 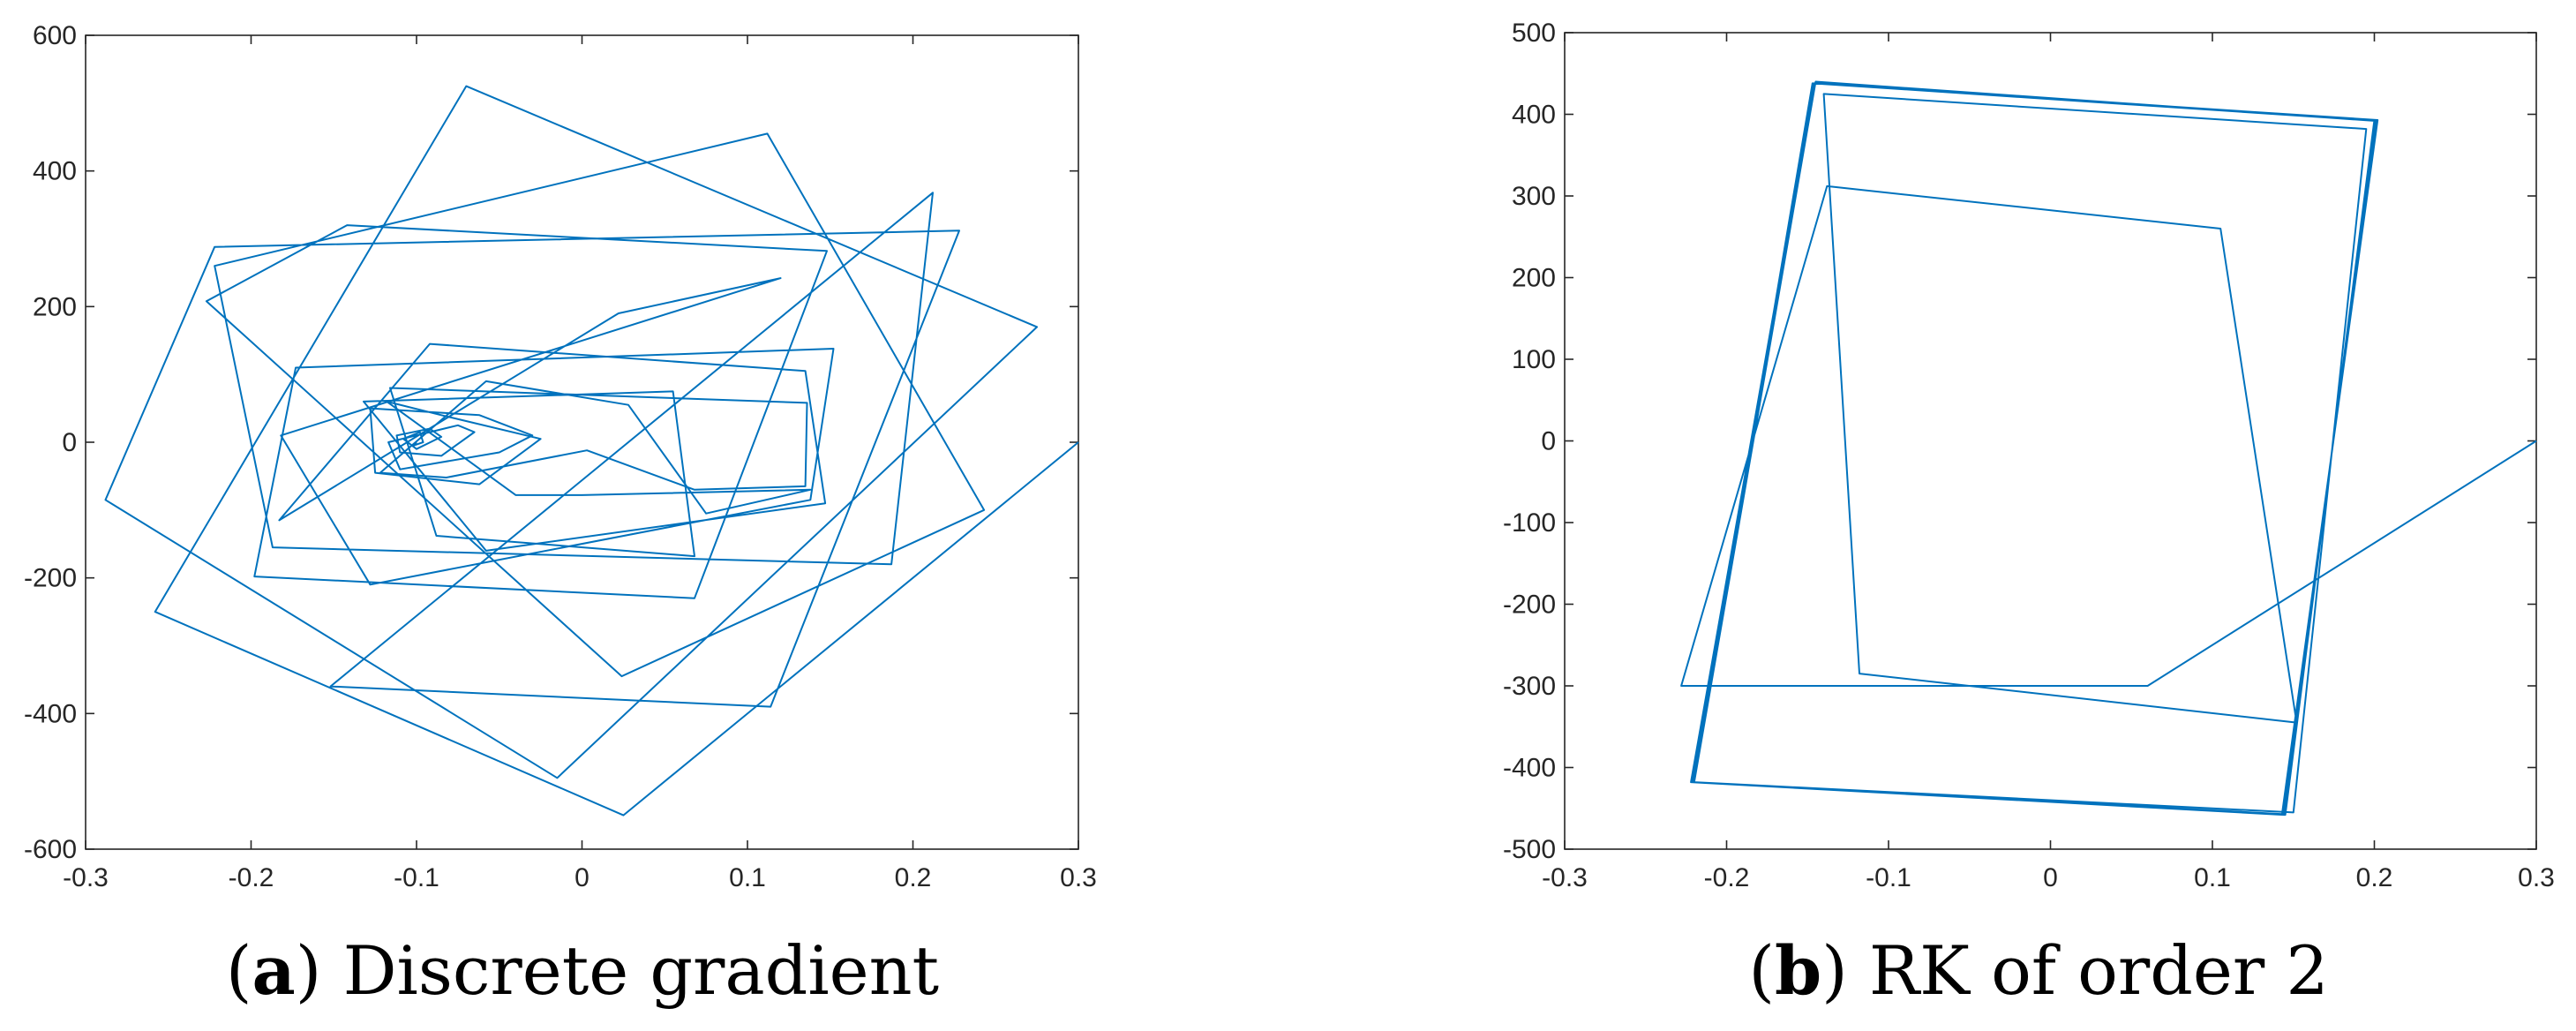 What do you see at coordinates (2088, 971) in the screenshot?
I see `caption-b-text: RK of order 2` at bounding box center [2088, 971].